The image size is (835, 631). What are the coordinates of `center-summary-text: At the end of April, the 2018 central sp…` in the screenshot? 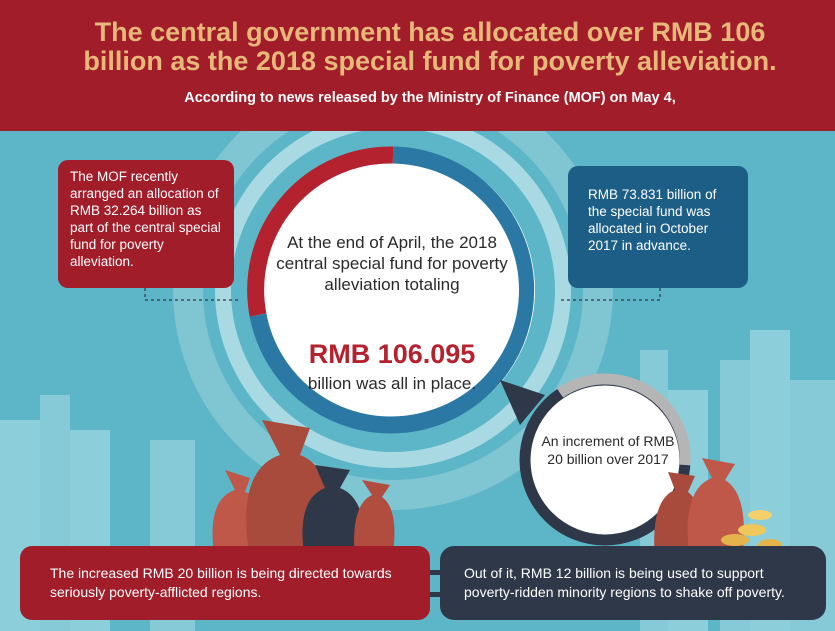 It's located at (392, 263).